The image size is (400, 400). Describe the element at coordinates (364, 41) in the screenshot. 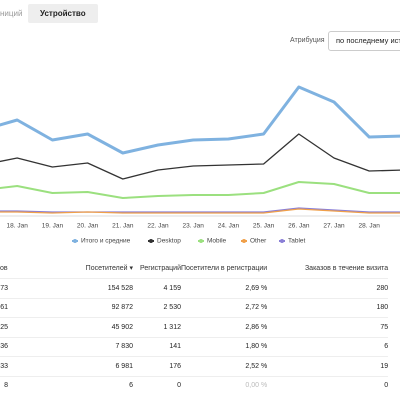

I see `attribution-dropdown: по последнему источ` at that location.